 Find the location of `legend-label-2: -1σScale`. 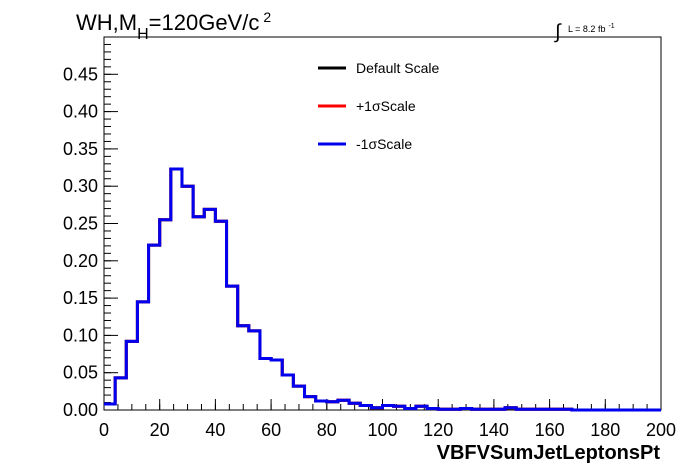

legend-label-2: -1σScale is located at coordinates (384, 144).